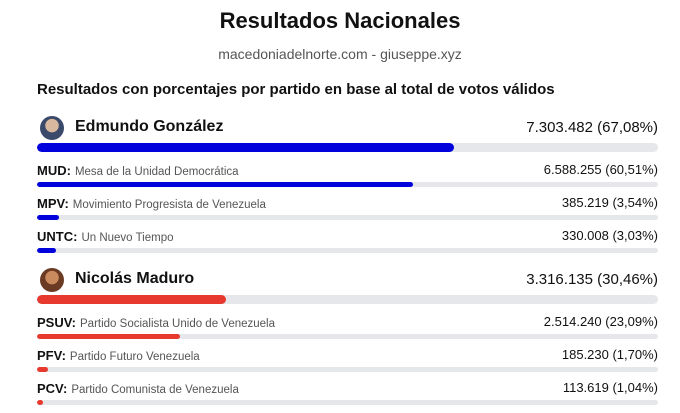 The image size is (680, 413). I want to click on party-abbr: MPV:, so click(53, 203).